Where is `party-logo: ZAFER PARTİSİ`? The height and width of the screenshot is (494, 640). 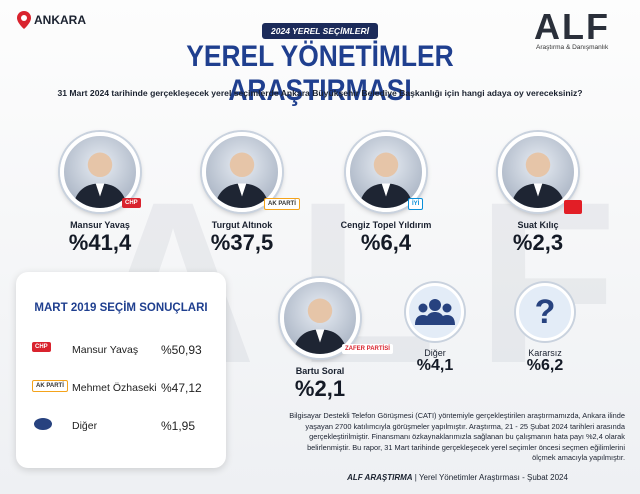 party-logo: ZAFER PARTİSİ is located at coordinates (367, 349).